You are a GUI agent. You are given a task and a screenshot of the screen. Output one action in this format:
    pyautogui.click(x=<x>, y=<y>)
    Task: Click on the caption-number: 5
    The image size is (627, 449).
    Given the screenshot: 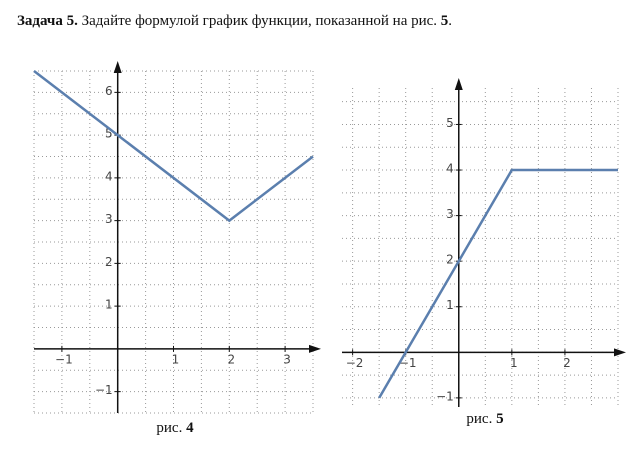 What is the action you would take?
    pyautogui.click(x=500, y=419)
    